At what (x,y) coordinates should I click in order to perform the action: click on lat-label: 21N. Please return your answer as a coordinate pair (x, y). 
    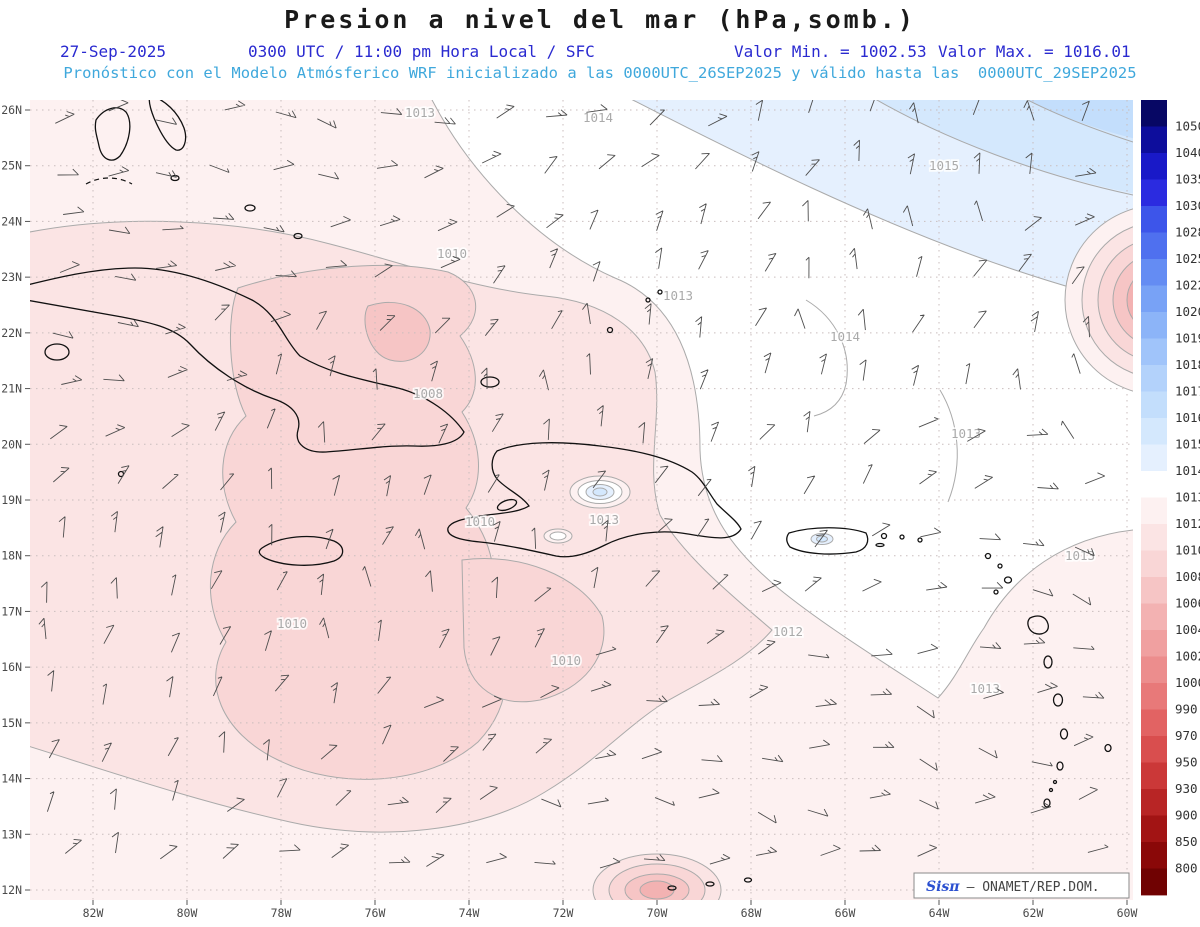
    Looking at the image, I should click on (11, 389).